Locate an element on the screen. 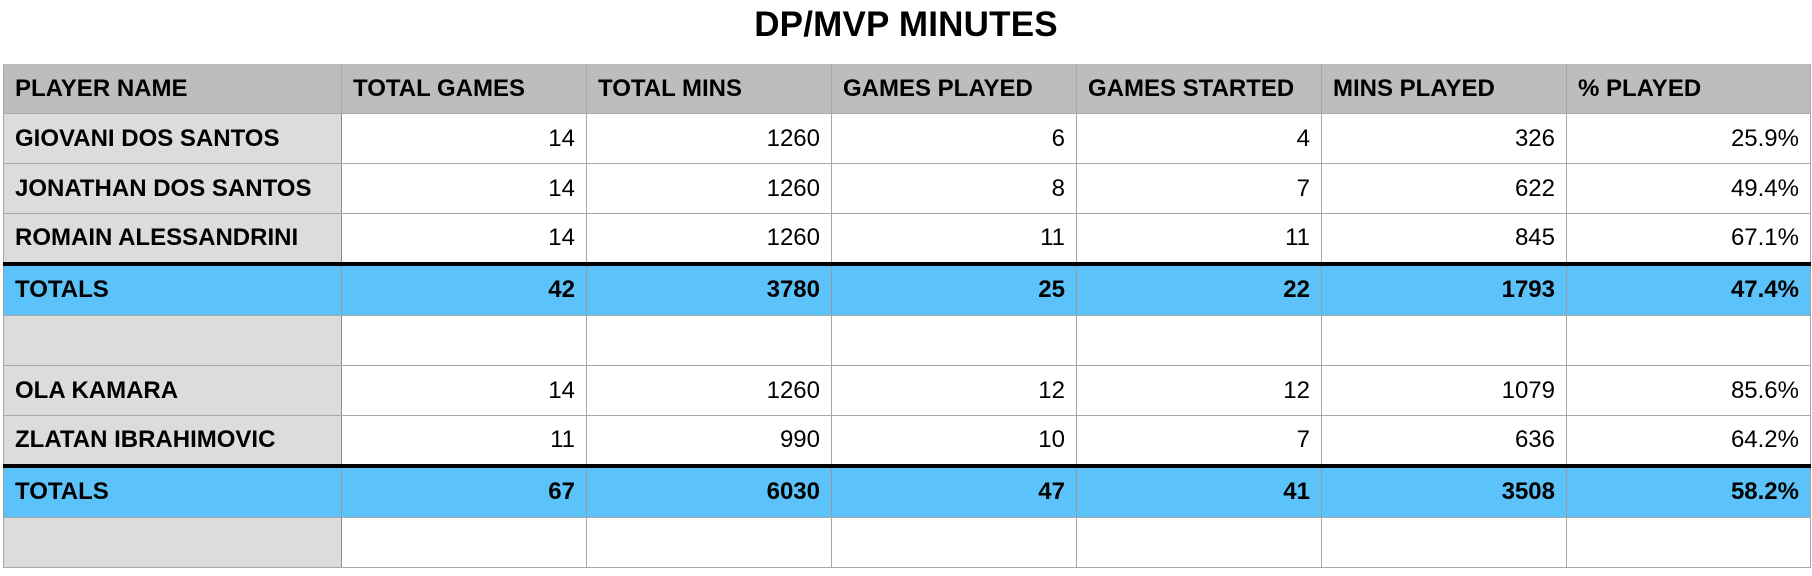  column-header-games-started: GAMES STARTED is located at coordinates (1199, 89).